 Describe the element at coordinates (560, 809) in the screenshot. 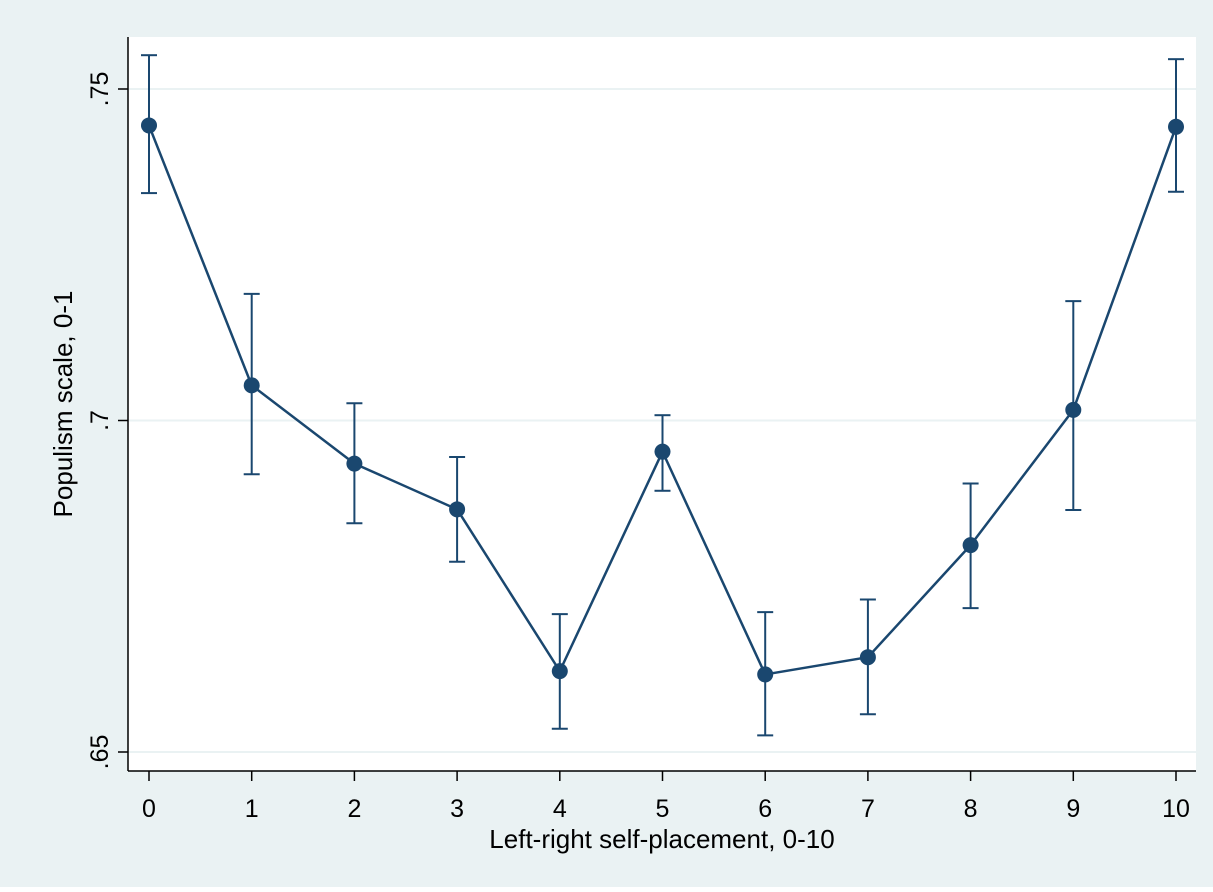

I see `x-tick-label: 4` at that location.